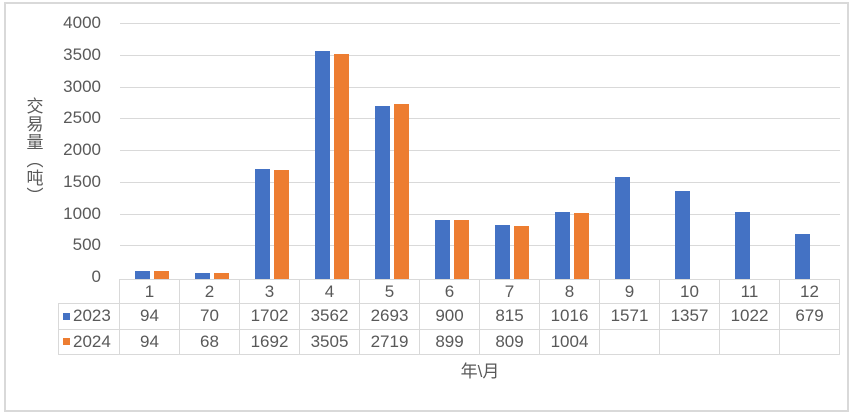 This screenshot has width=864, height=415. What do you see at coordinates (86, 245) in the screenshot?
I see `y-tick-label: 500` at bounding box center [86, 245].